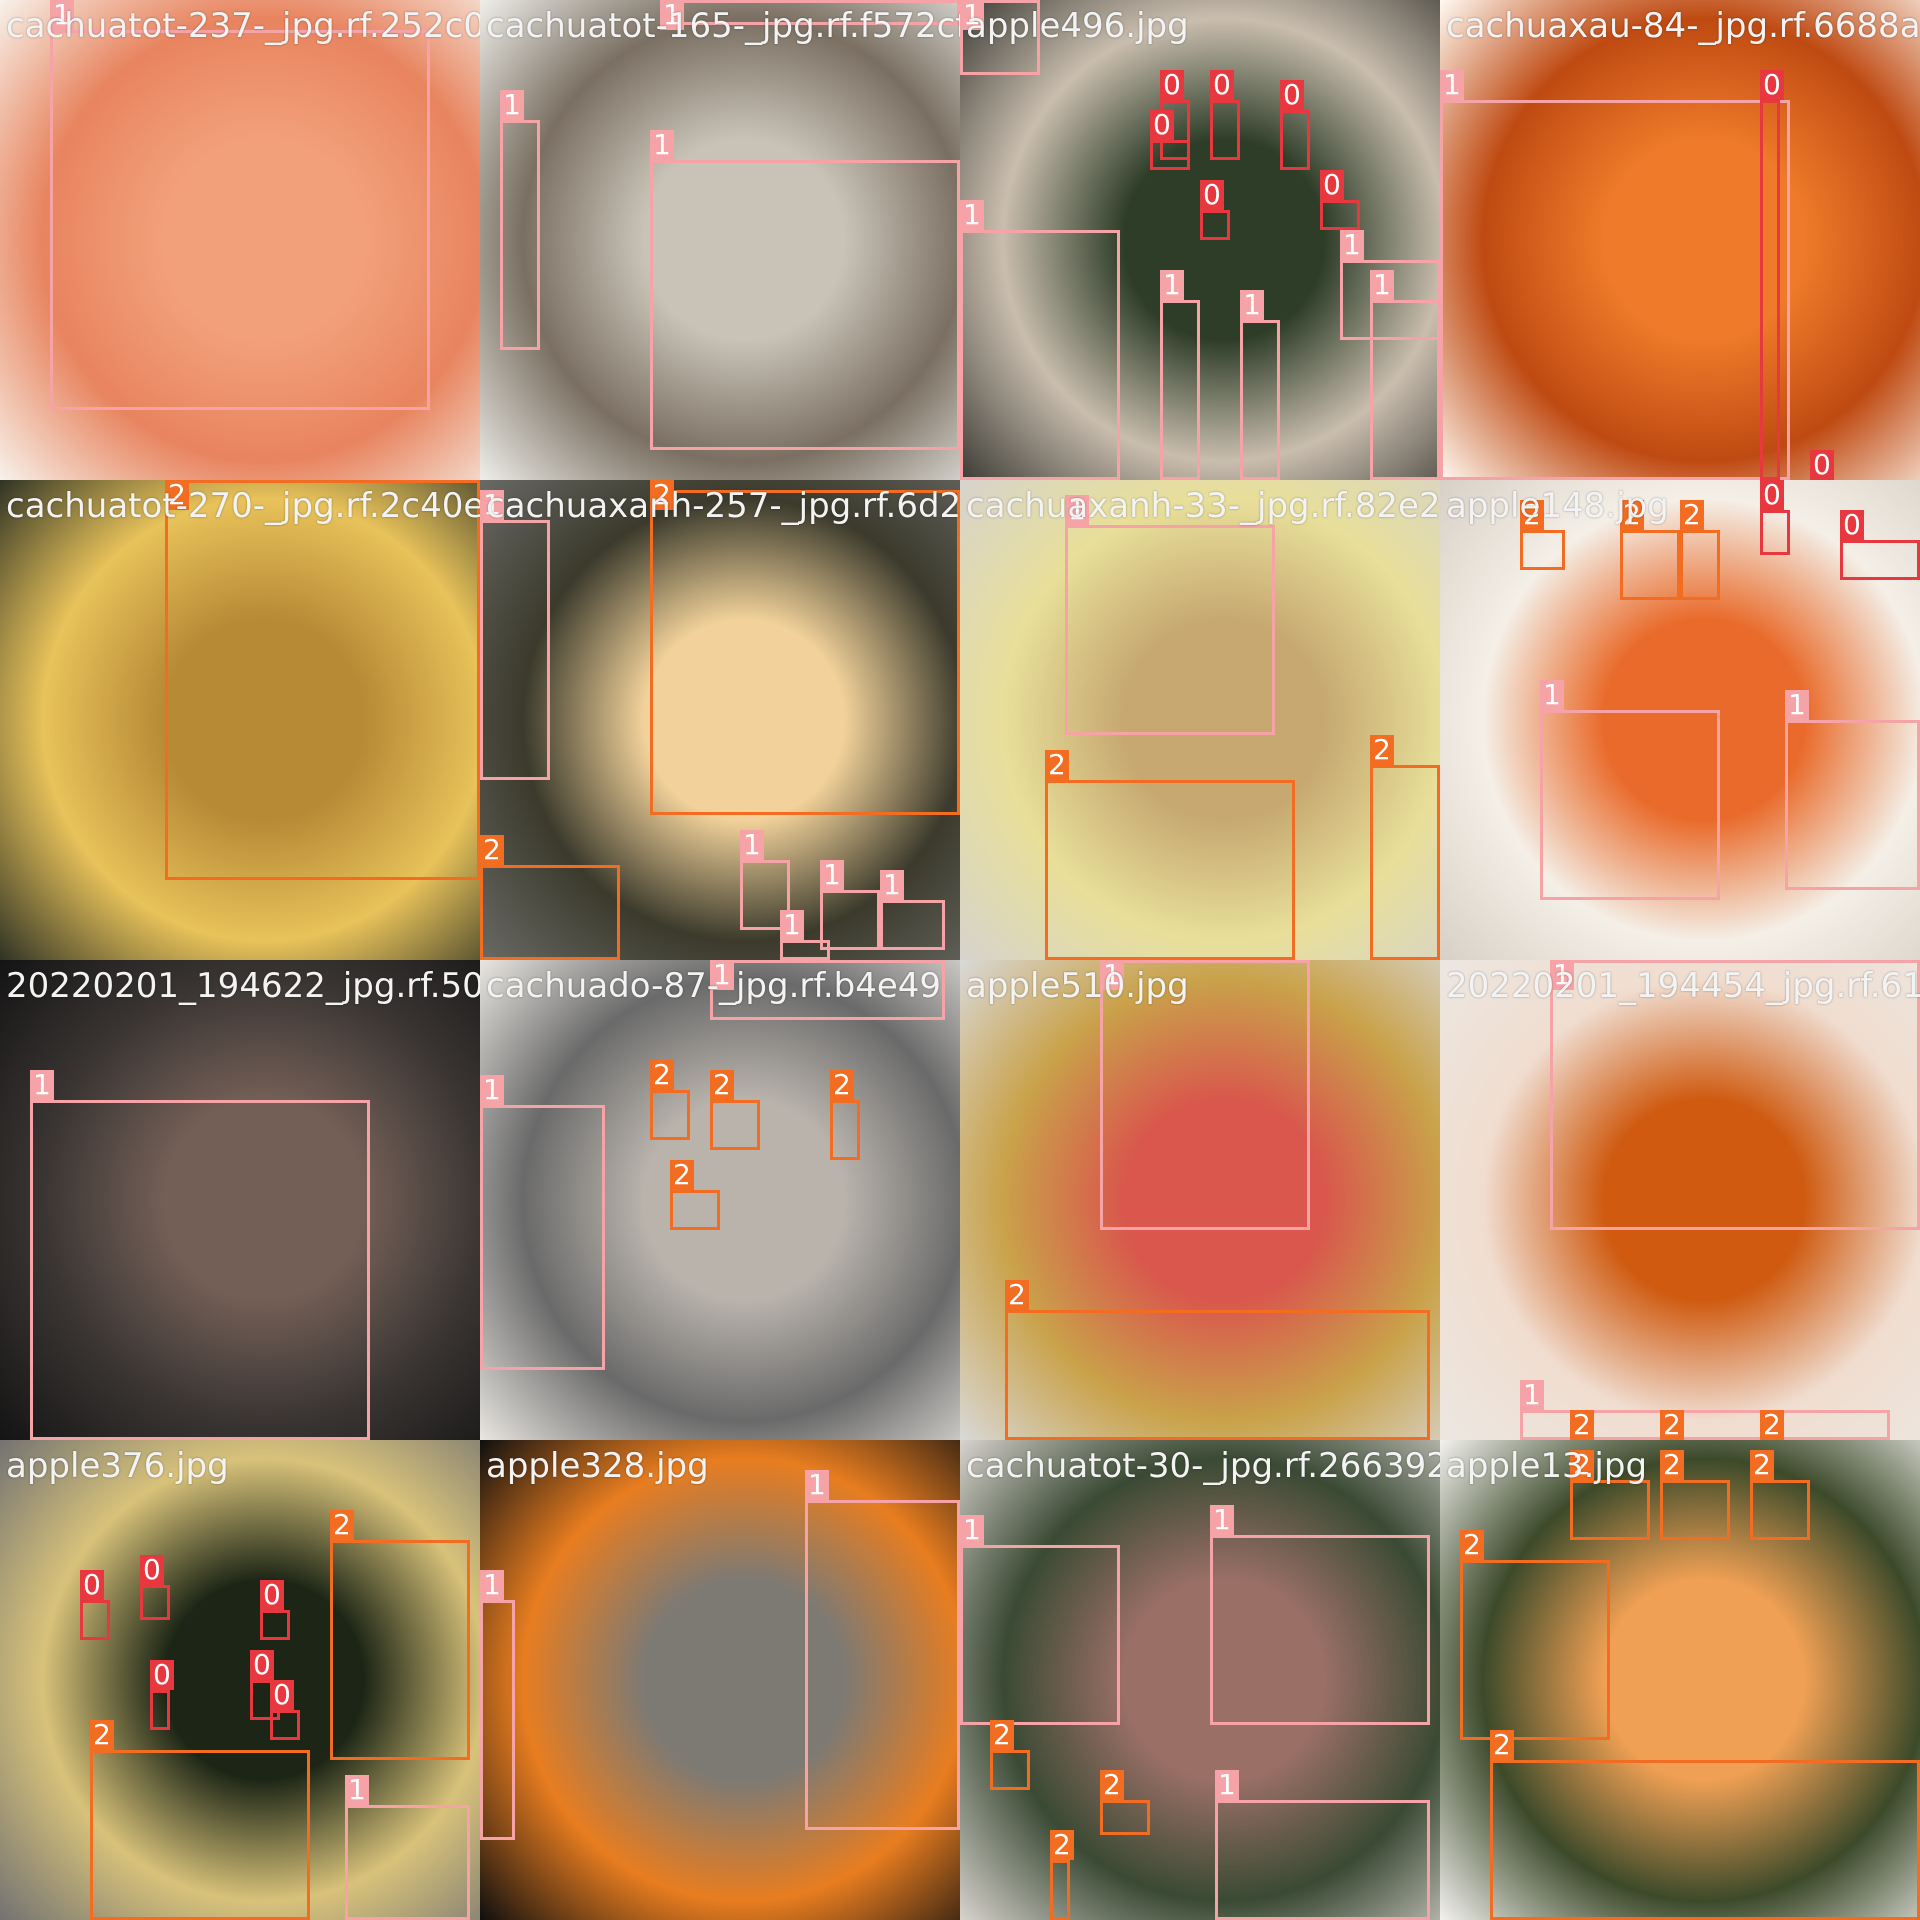  Describe the element at coordinates (723, 26) in the screenshot. I see `image-filename: cachuatot-165-_jpg.rf.f572cf` at that location.